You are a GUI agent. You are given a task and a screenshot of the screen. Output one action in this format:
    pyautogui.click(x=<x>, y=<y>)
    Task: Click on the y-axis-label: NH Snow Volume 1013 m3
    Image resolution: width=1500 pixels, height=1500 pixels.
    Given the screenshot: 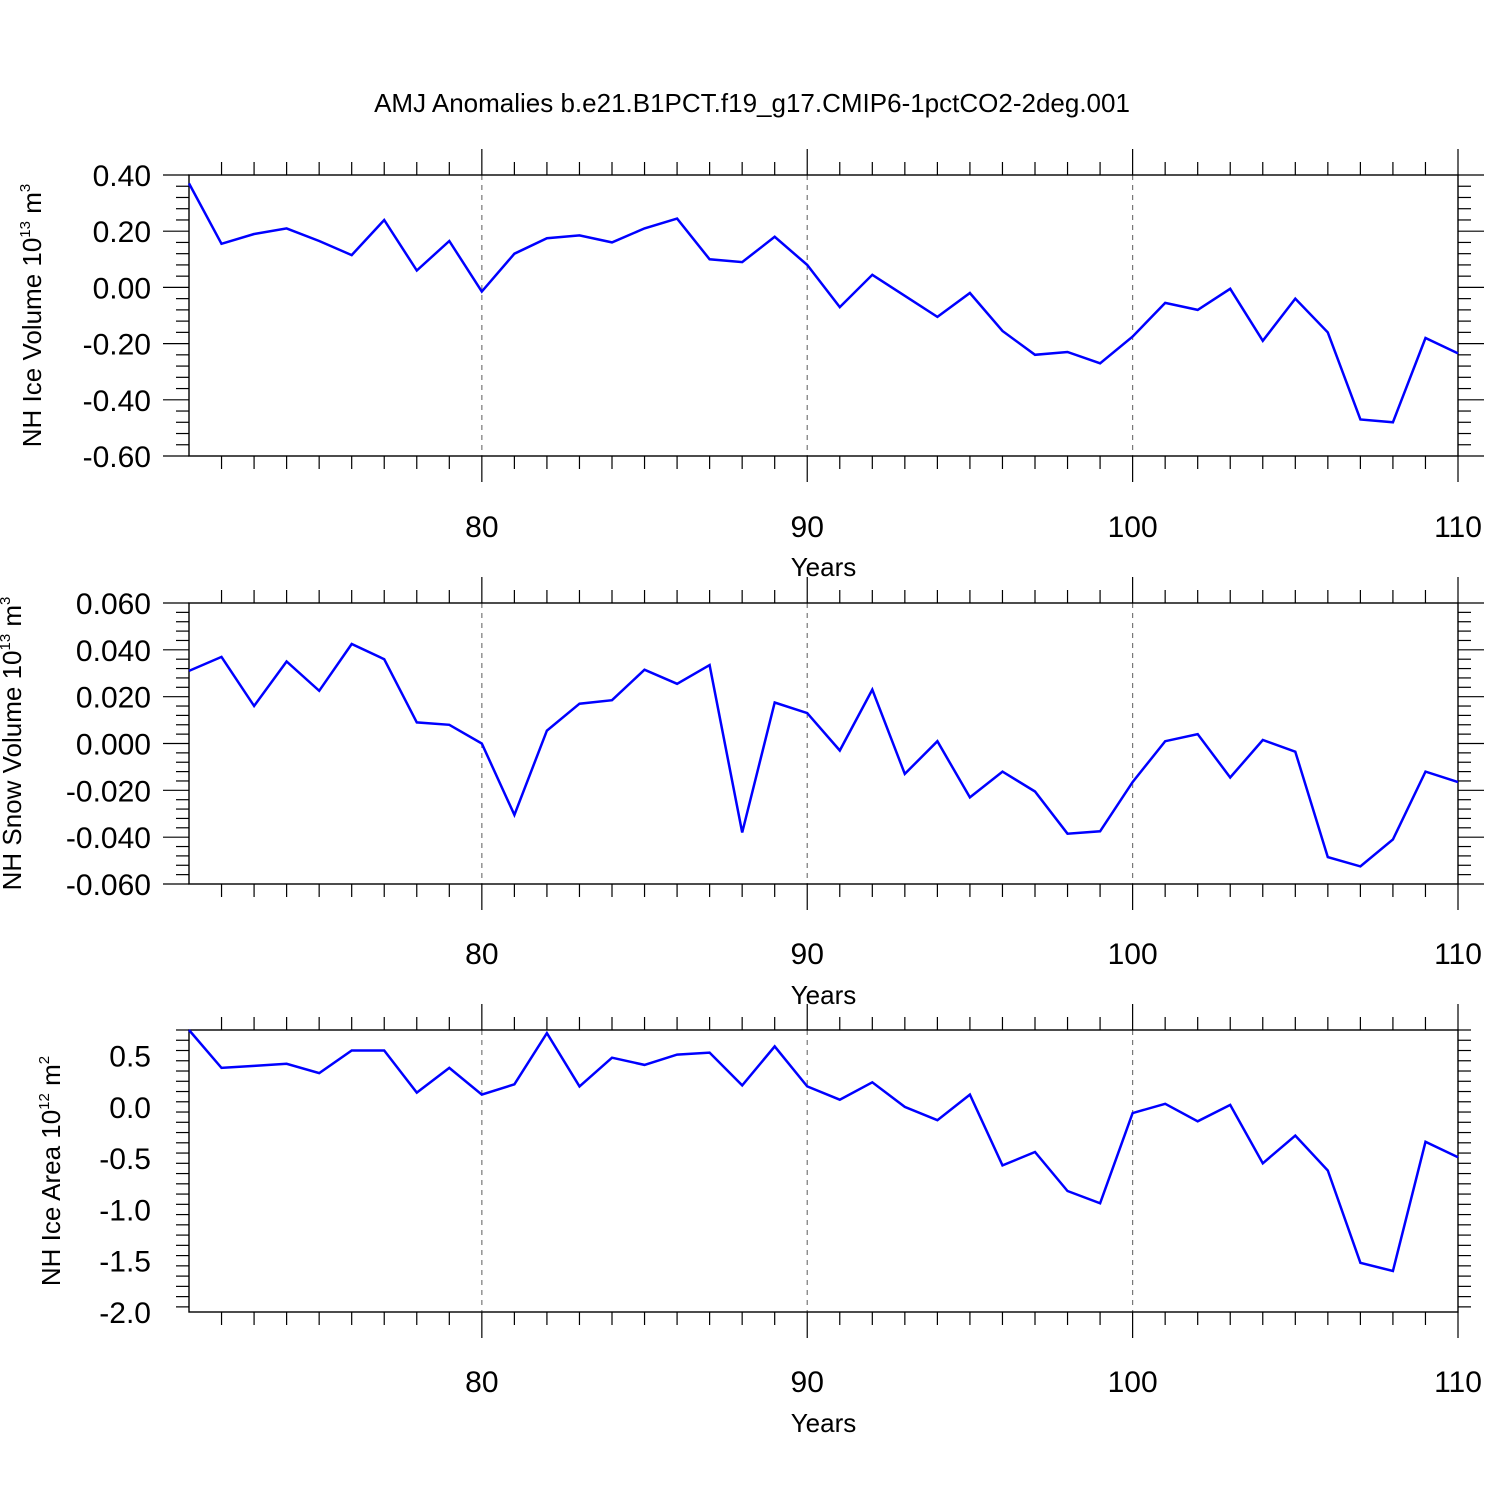 What is the action you would take?
    pyautogui.click(x=13, y=744)
    